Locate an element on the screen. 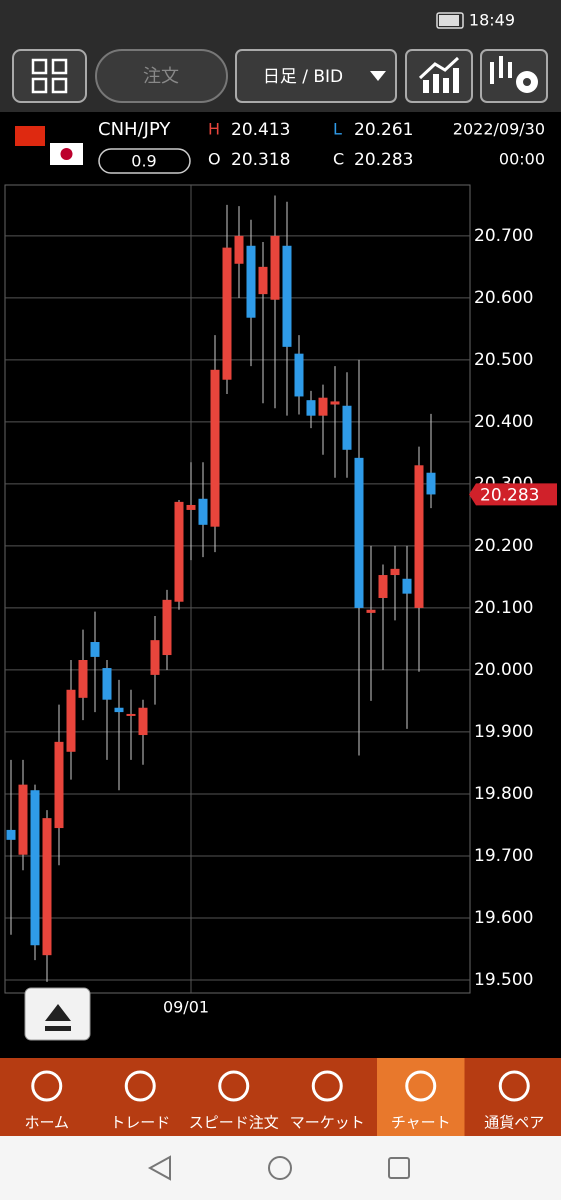 The image size is (561, 1200). y-tick-label: 20.600 is located at coordinates (503, 298).